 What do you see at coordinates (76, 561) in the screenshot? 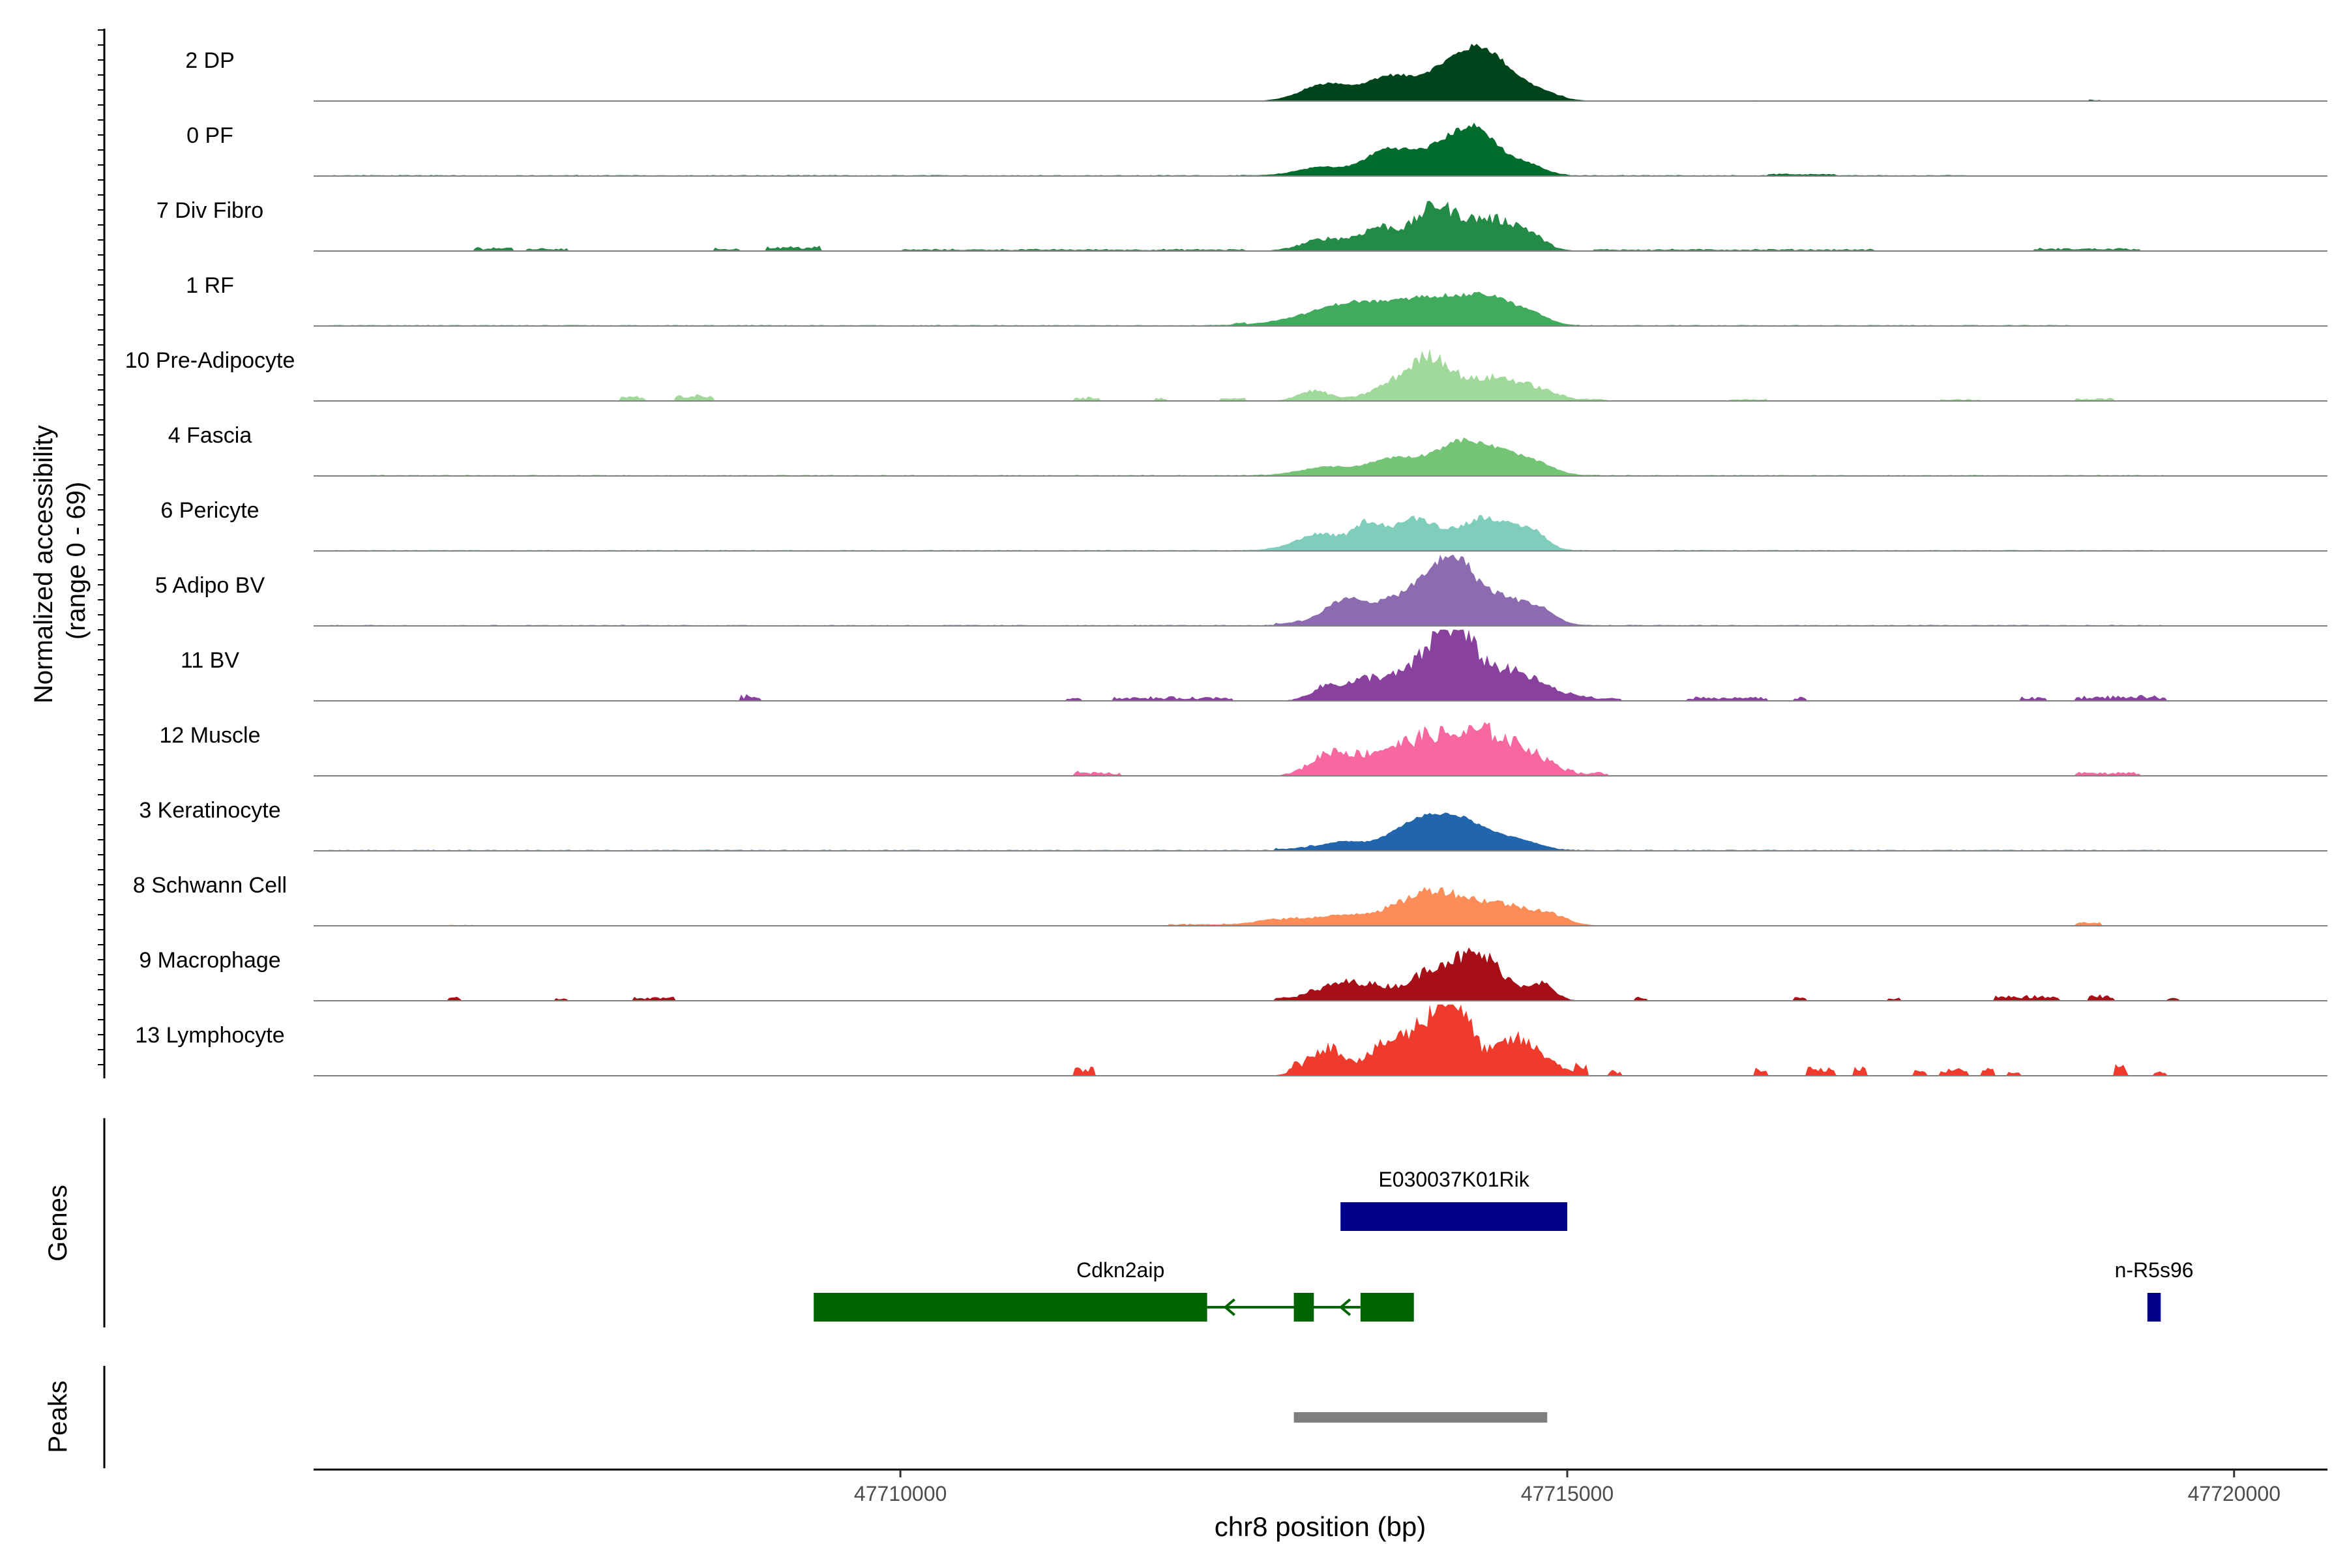
I see `y-axis-label-line-2: (range 0 - 69)` at bounding box center [76, 561].